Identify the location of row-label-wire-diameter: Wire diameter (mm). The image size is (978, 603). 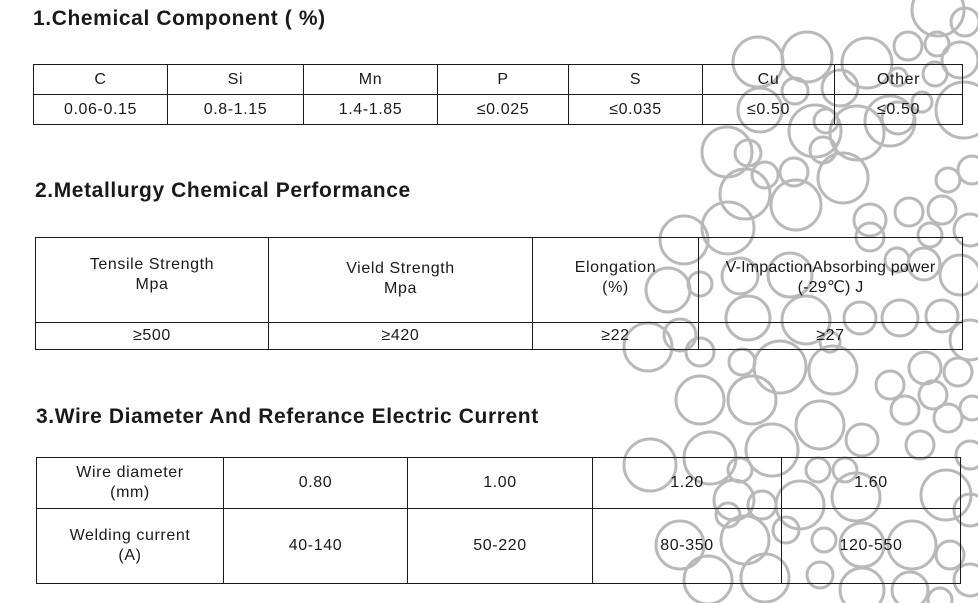
(130, 483).